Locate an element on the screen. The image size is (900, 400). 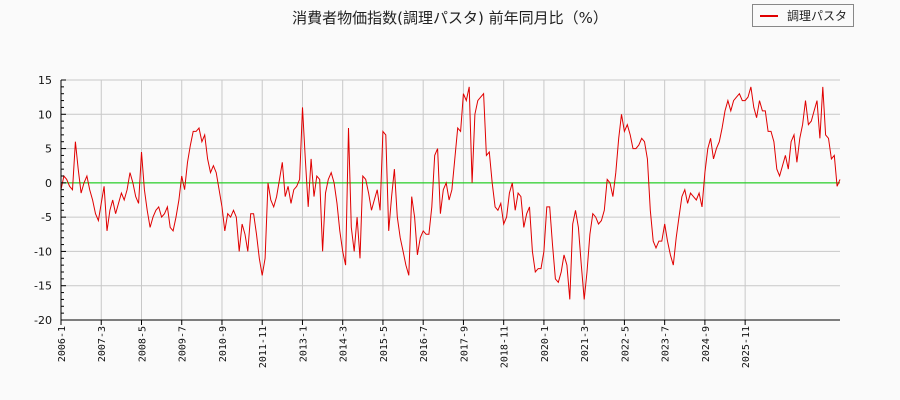
svg-text: 2007-3 is located at coordinates (102, 344).